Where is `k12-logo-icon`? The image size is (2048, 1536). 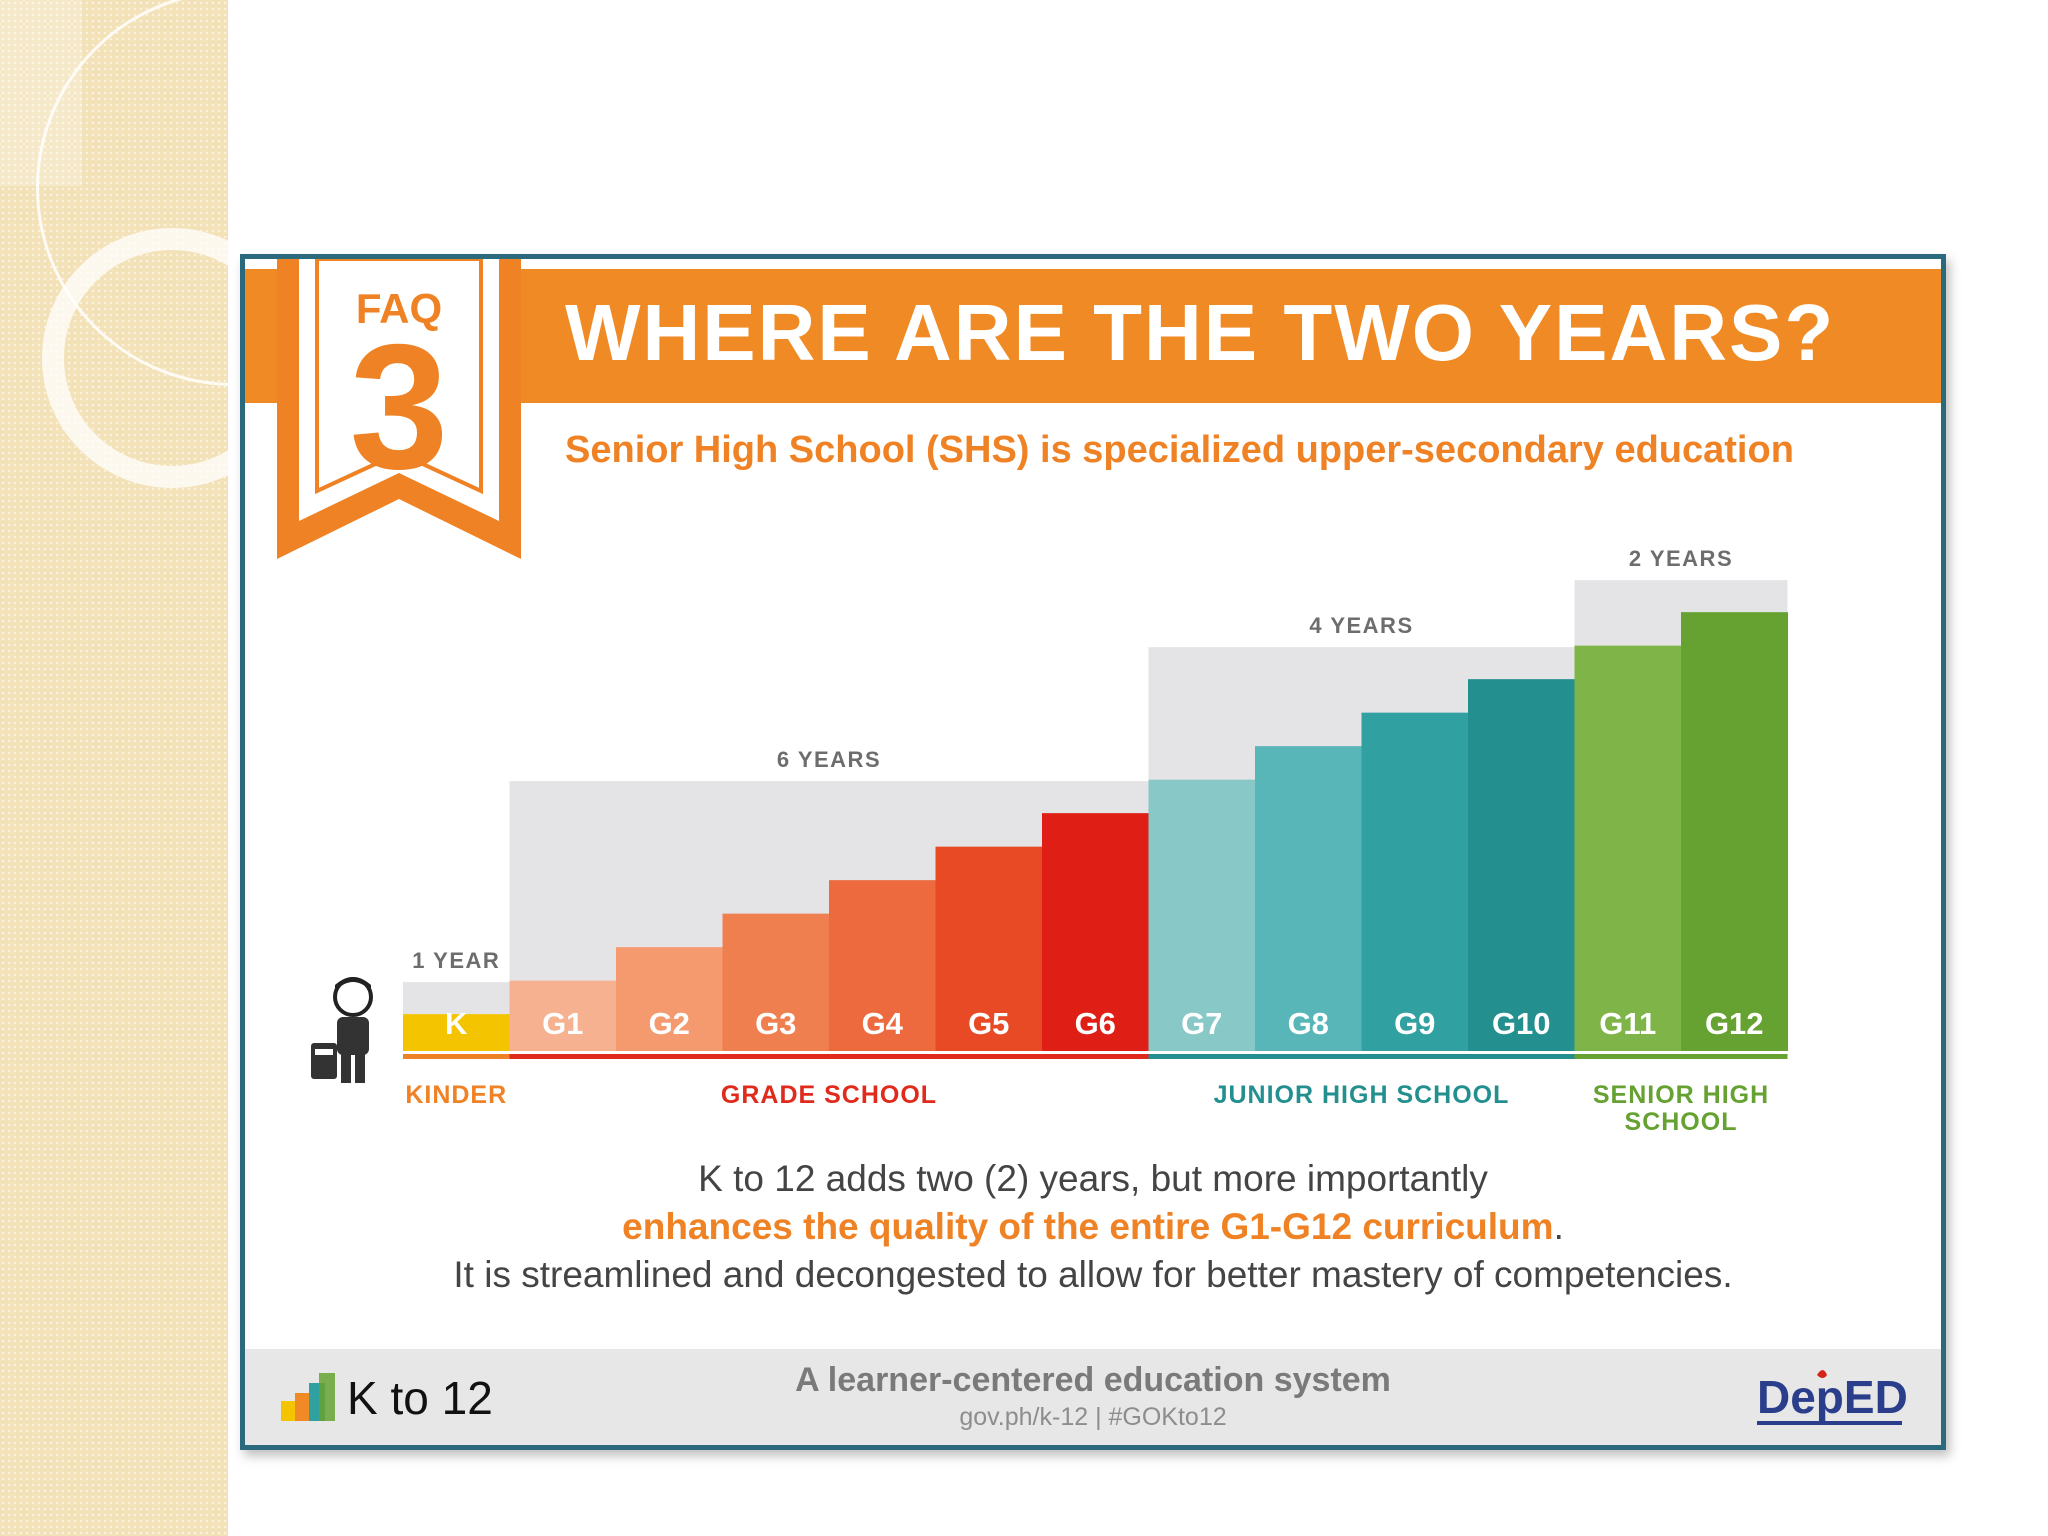 k12-logo-icon is located at coordinates (308, 1397).